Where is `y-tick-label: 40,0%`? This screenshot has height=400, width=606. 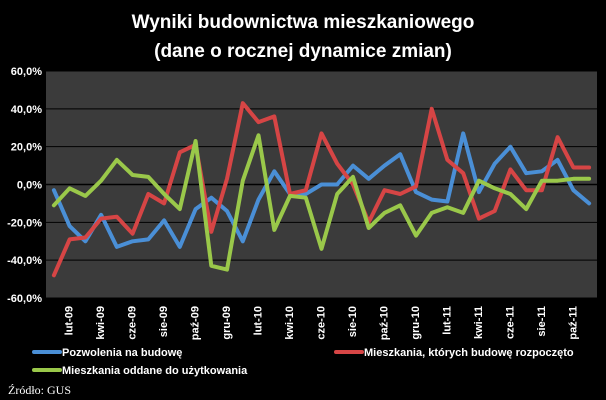 y-tick-label: 40,0% is located at coordinates (26, 110).